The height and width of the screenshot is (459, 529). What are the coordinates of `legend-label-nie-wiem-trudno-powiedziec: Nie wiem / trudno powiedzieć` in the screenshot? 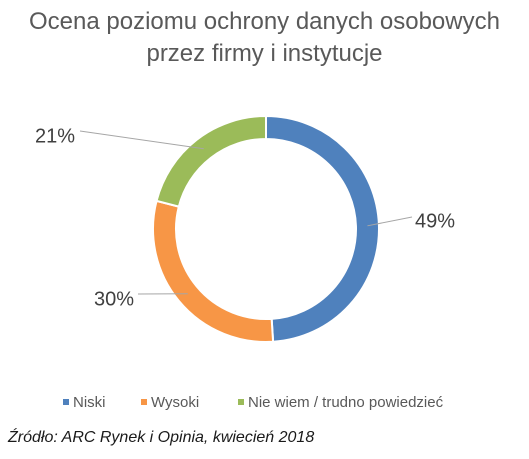 It's located at (346, 402).